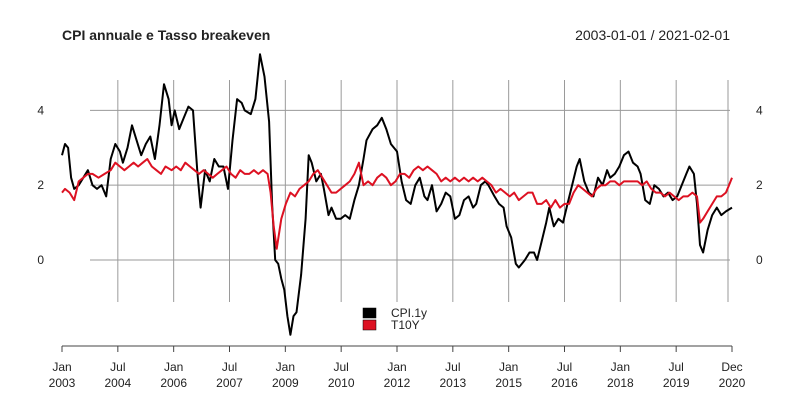 This screenshot has height=400, width=800. What do you see at coordinates (285, 383) in the screenshot?
I see `x-tick-label-year: 2009` at bounding box center [285, 383].